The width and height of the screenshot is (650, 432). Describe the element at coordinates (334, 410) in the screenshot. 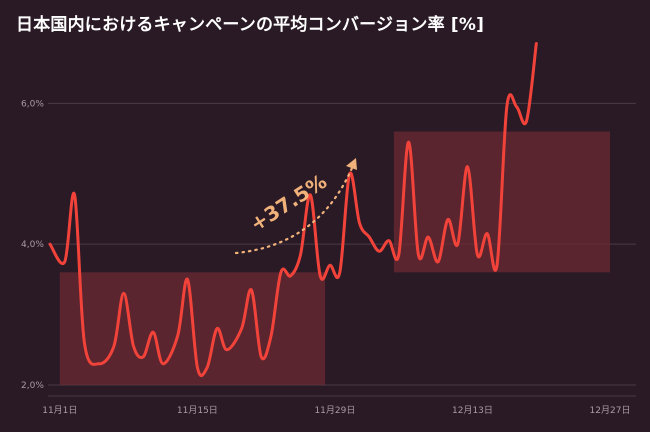

I see `x-tick-label-2: 11月29日` at that location.